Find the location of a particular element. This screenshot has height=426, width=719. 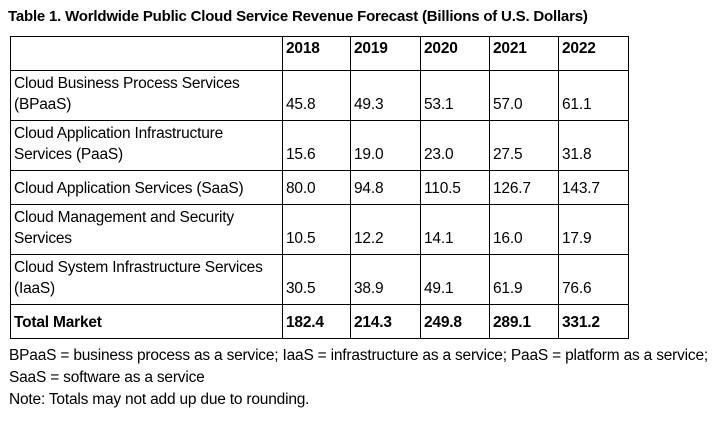

value-cell: 57.0 is located at coordinates (524, 95).